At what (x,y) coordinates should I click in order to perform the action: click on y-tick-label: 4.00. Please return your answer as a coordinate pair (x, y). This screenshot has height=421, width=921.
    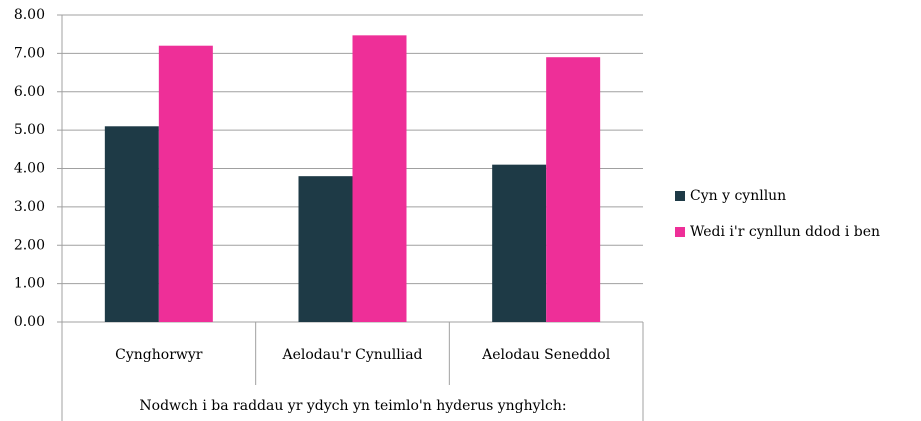
    Looking at the image, I should click on (29, 169).